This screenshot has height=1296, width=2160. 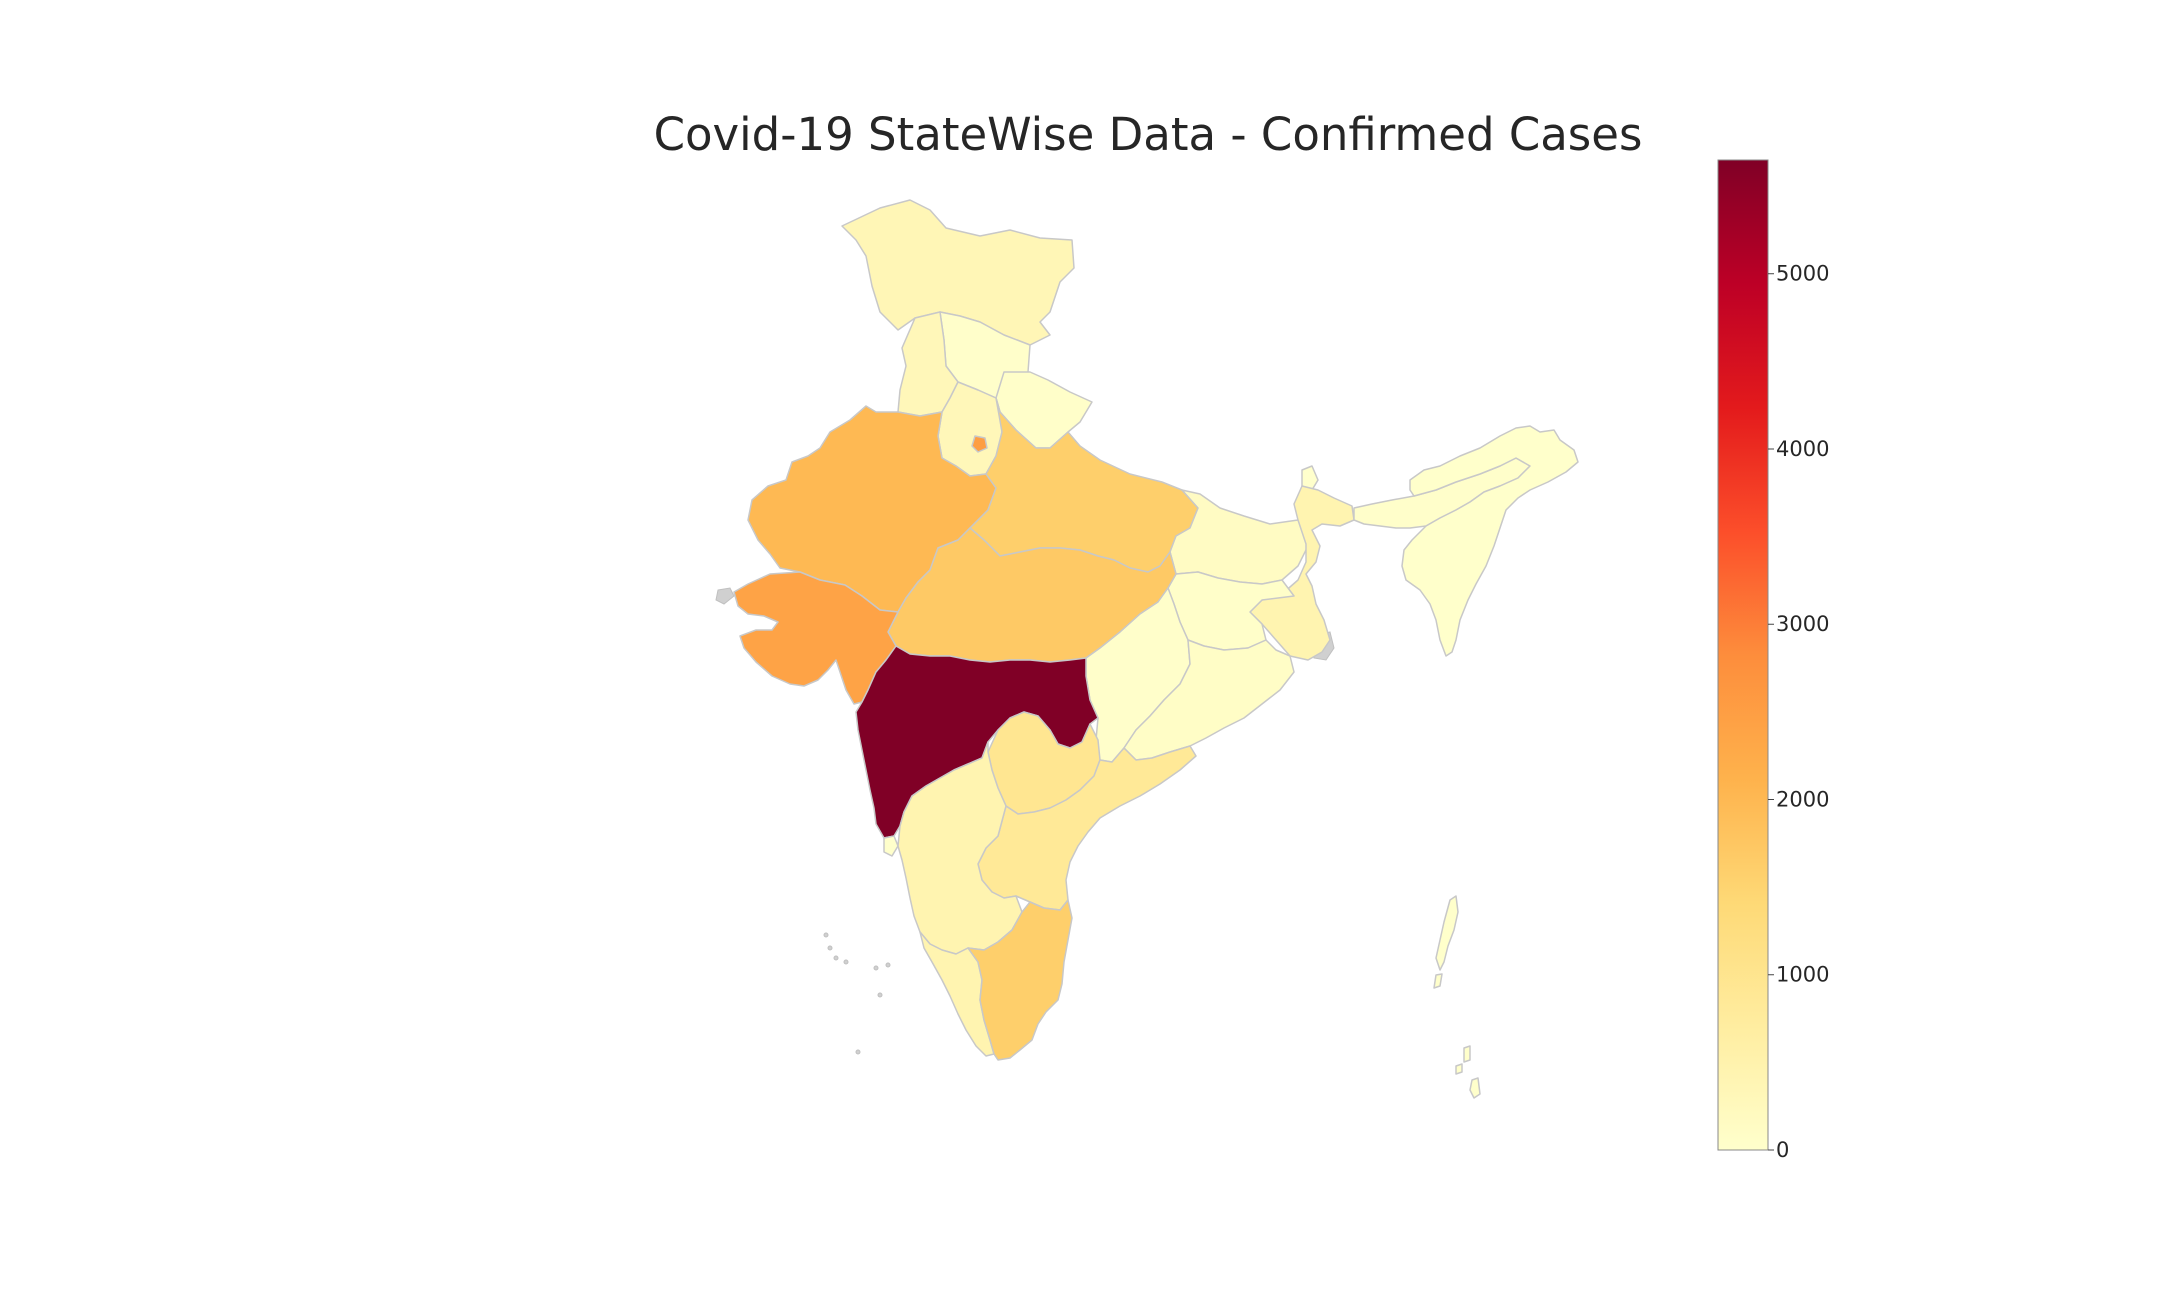 I want to click on state-gujarat, so click(x=816, y=638).